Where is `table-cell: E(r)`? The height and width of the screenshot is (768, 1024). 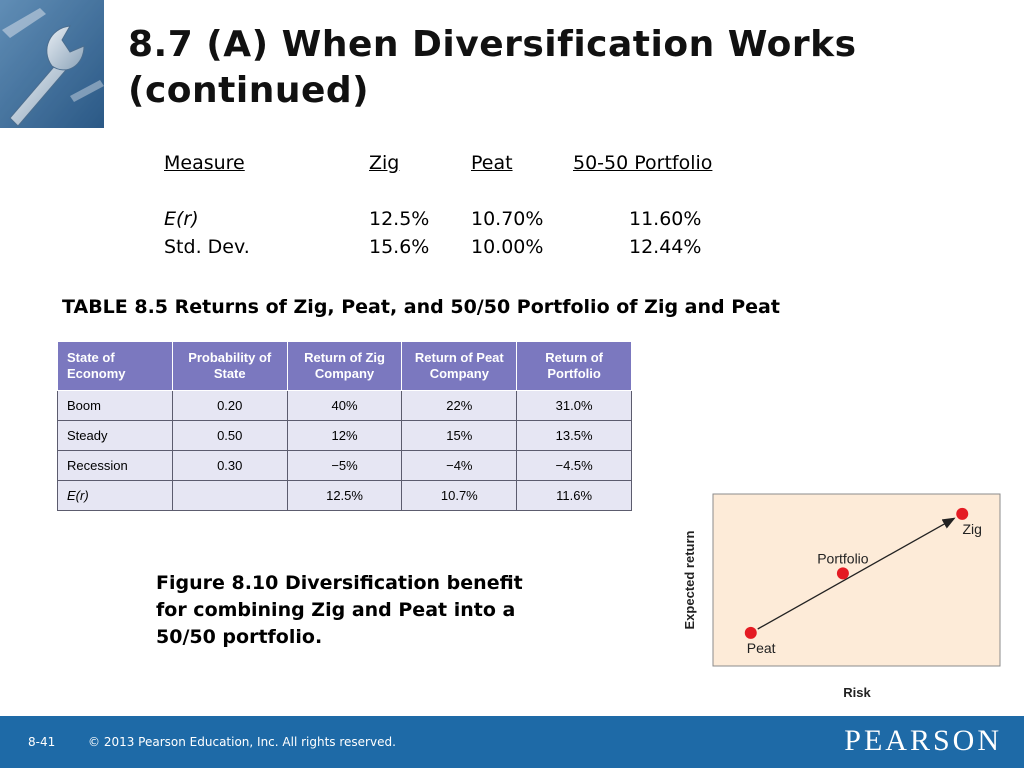 table-cell: E(r) is located at coordinates (115, 495).